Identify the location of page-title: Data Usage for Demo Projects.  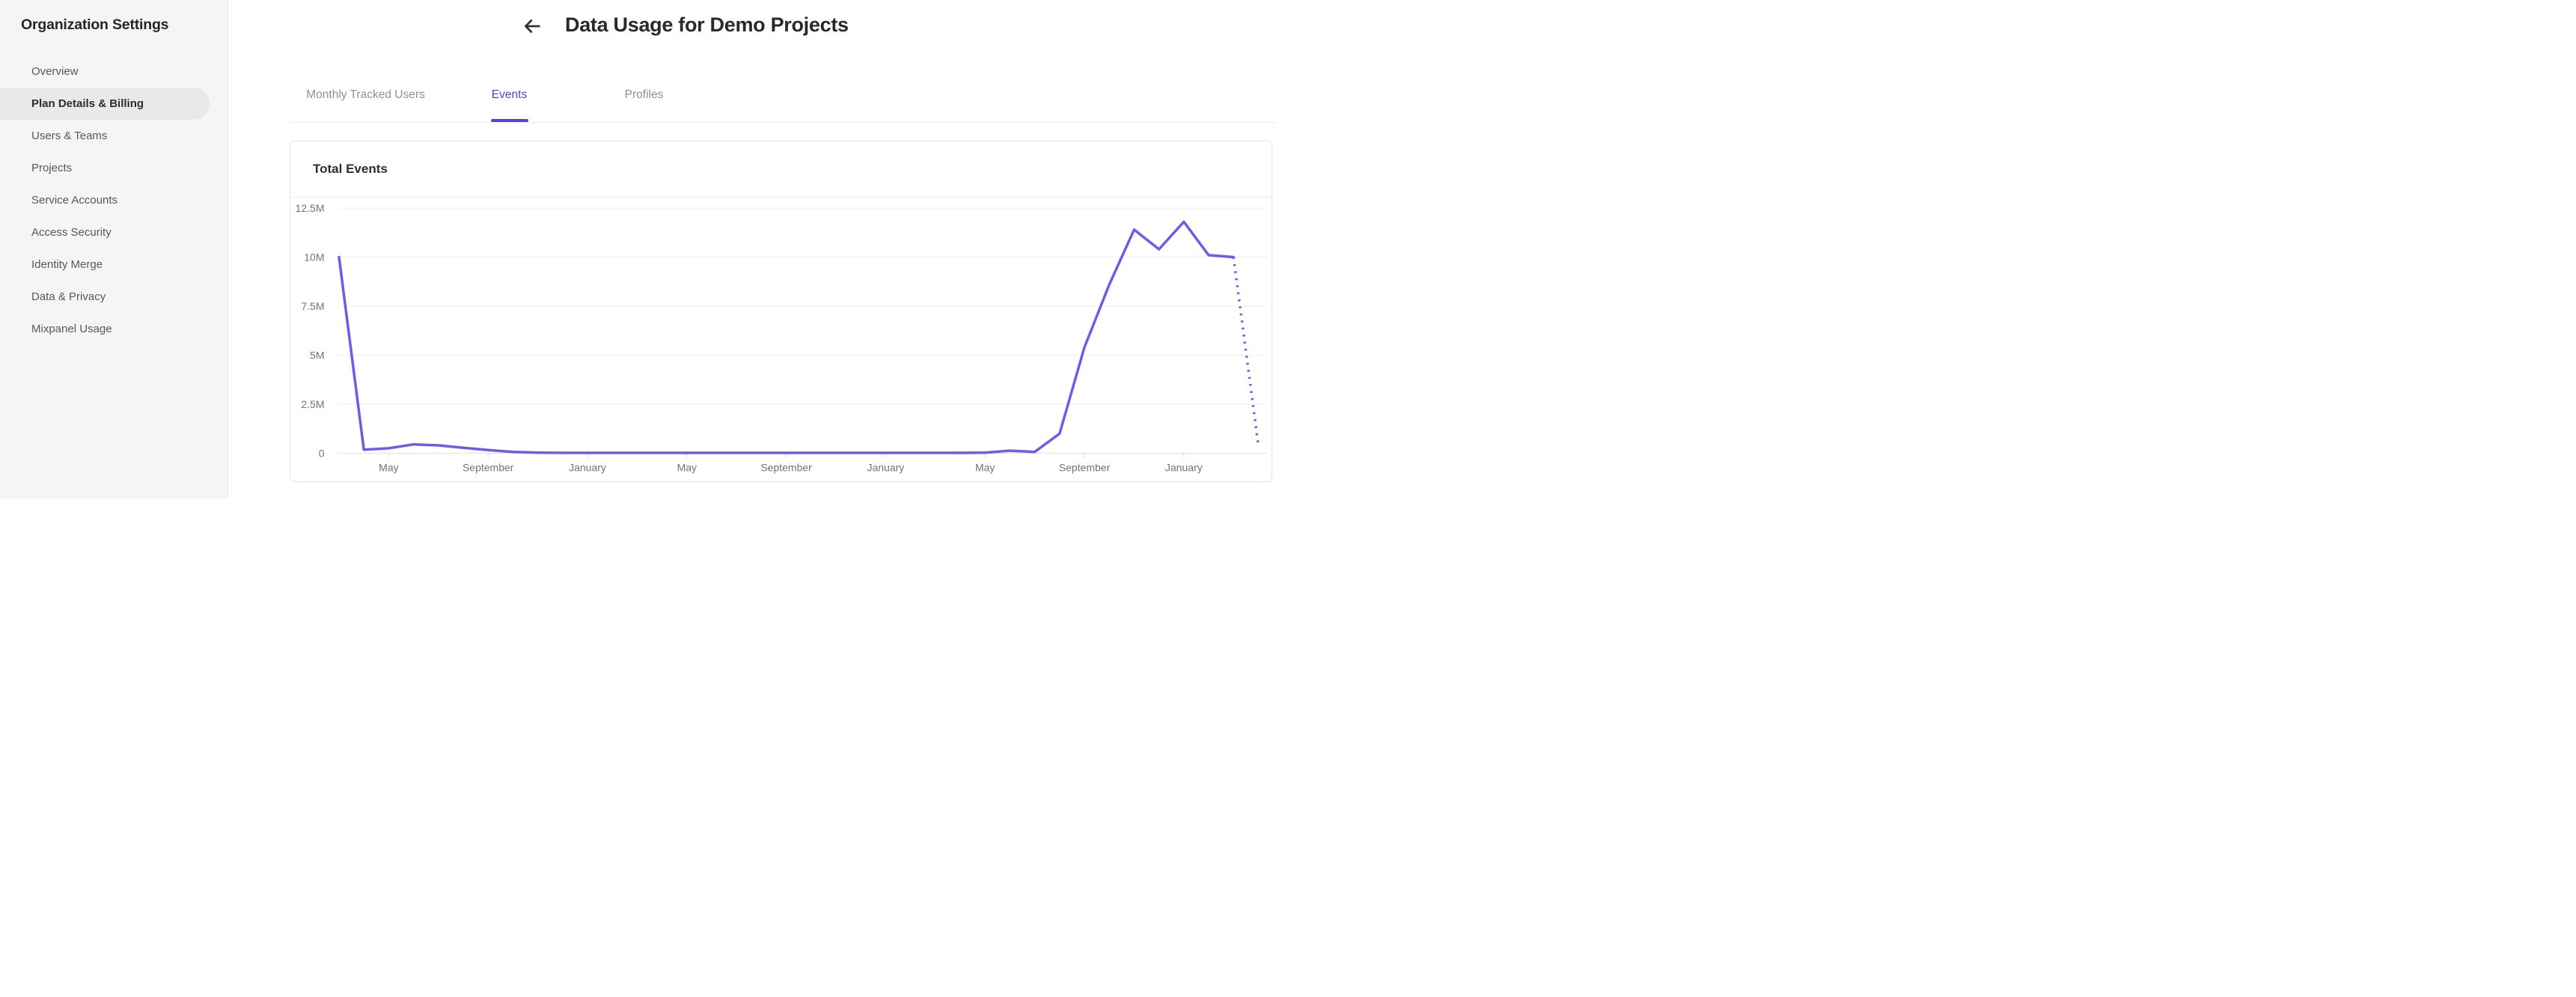
(707, 24).